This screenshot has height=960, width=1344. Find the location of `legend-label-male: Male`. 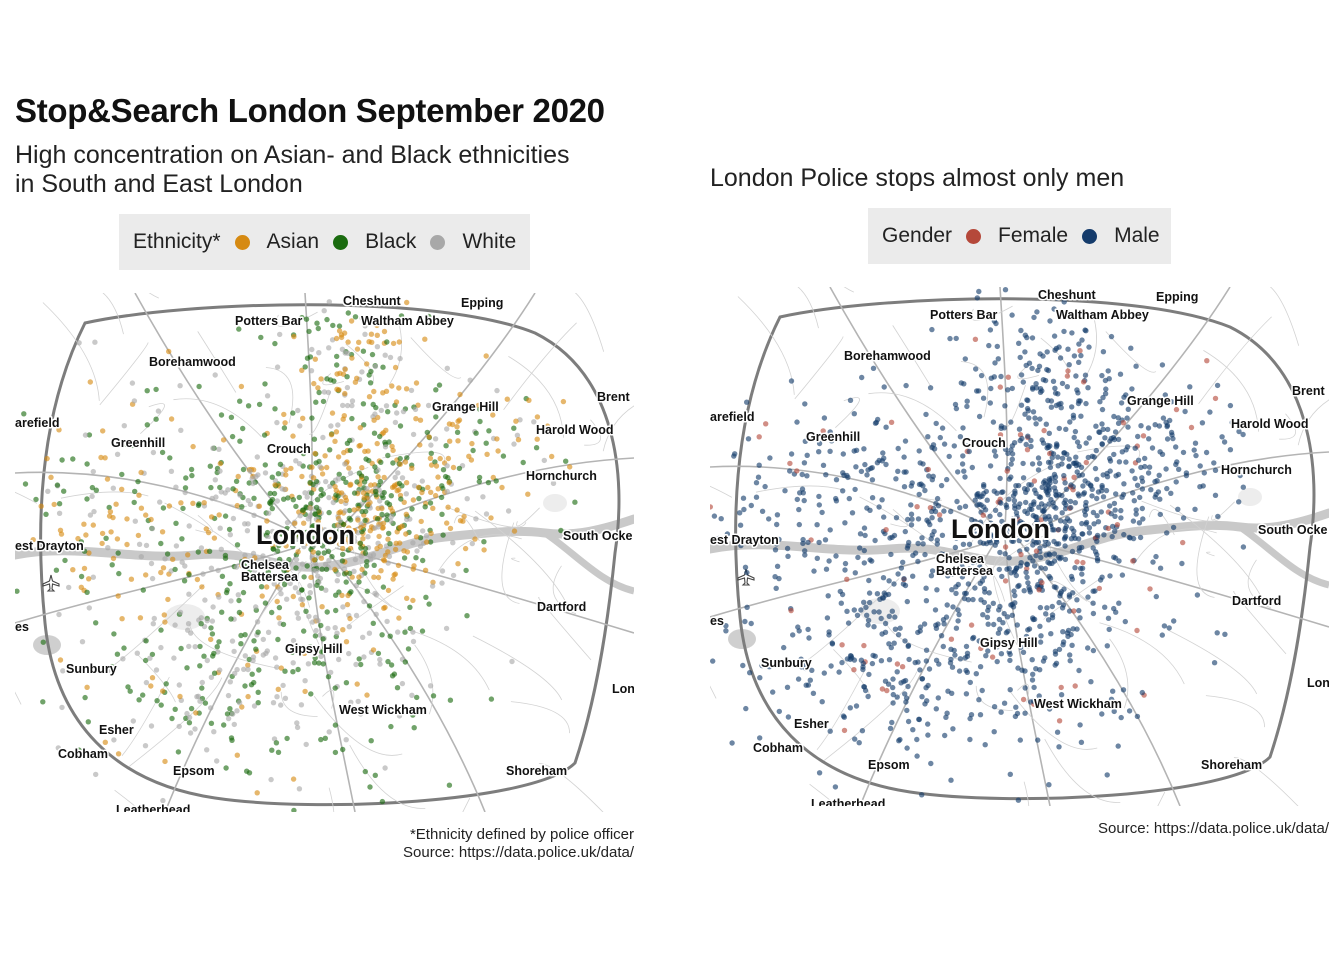

legend-label-male: Male is located at coordinates (1137, 235).